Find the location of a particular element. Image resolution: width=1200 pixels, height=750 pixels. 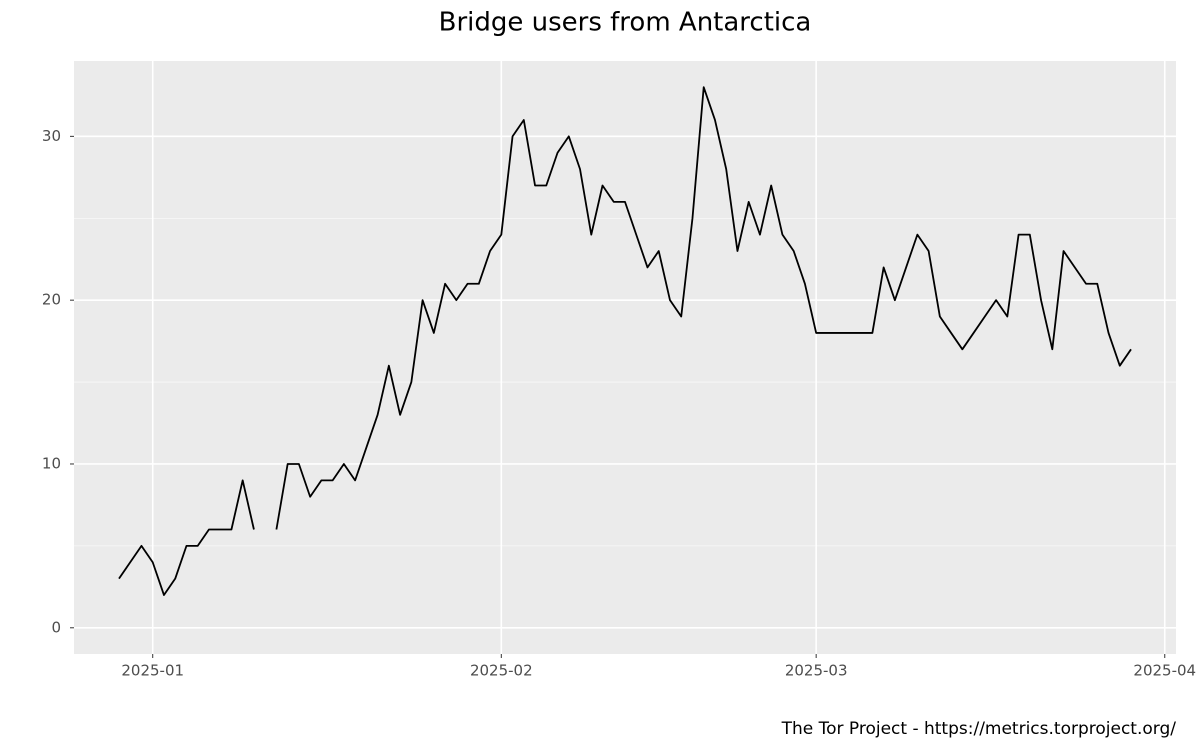

chart-title: Bridge users from Antarctica is located at coordinates (625, 23).